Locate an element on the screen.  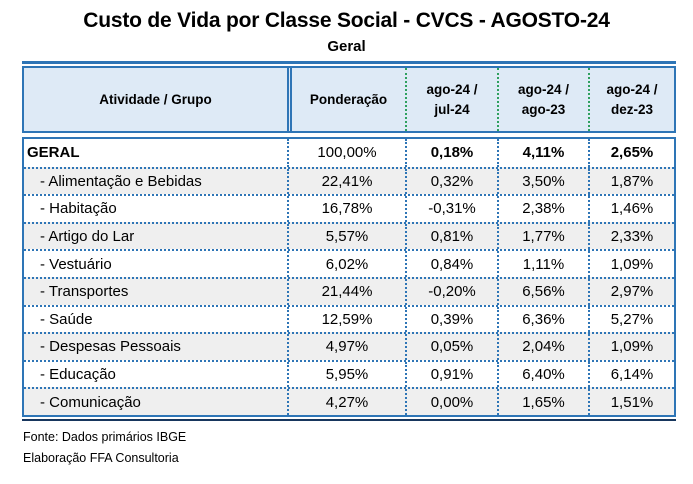
activity-cell: - Educação is located at coordinates (78, 375).